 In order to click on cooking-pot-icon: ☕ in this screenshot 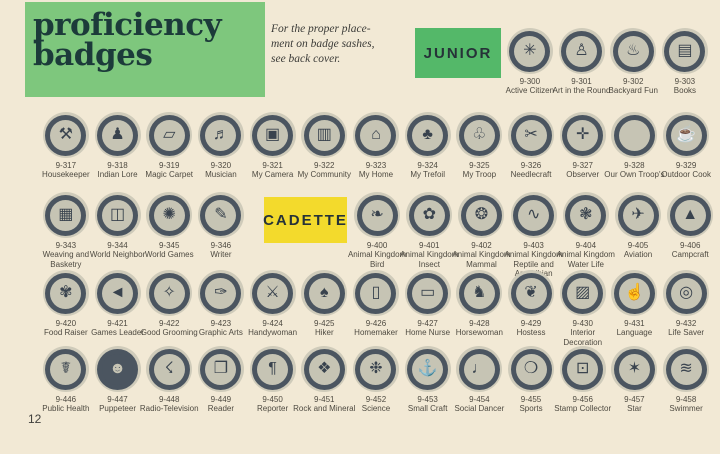, I will do `click(686, 135)`.